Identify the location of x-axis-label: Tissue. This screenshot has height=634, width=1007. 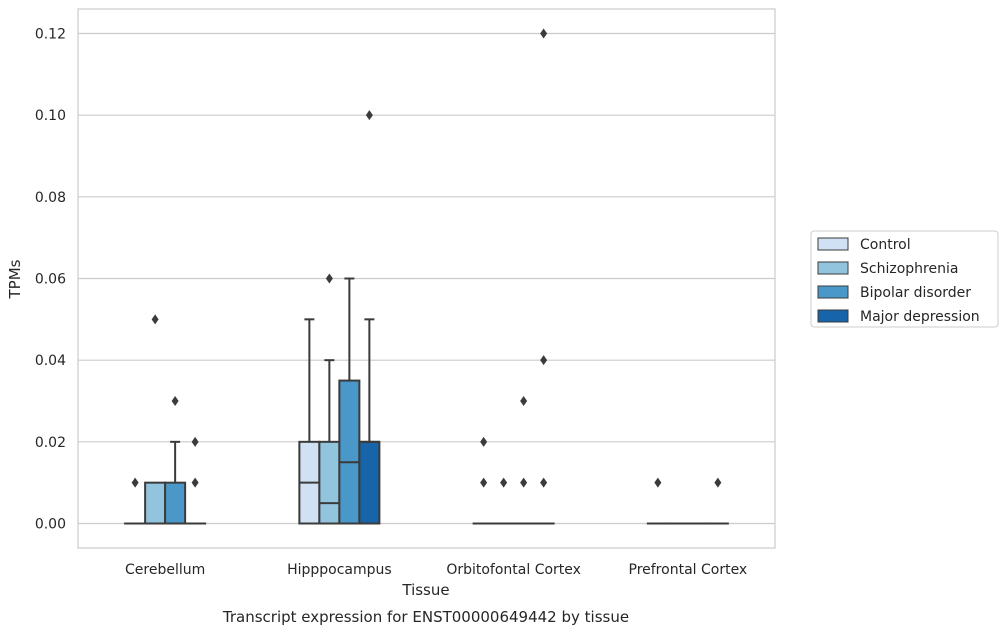
(425, 590).